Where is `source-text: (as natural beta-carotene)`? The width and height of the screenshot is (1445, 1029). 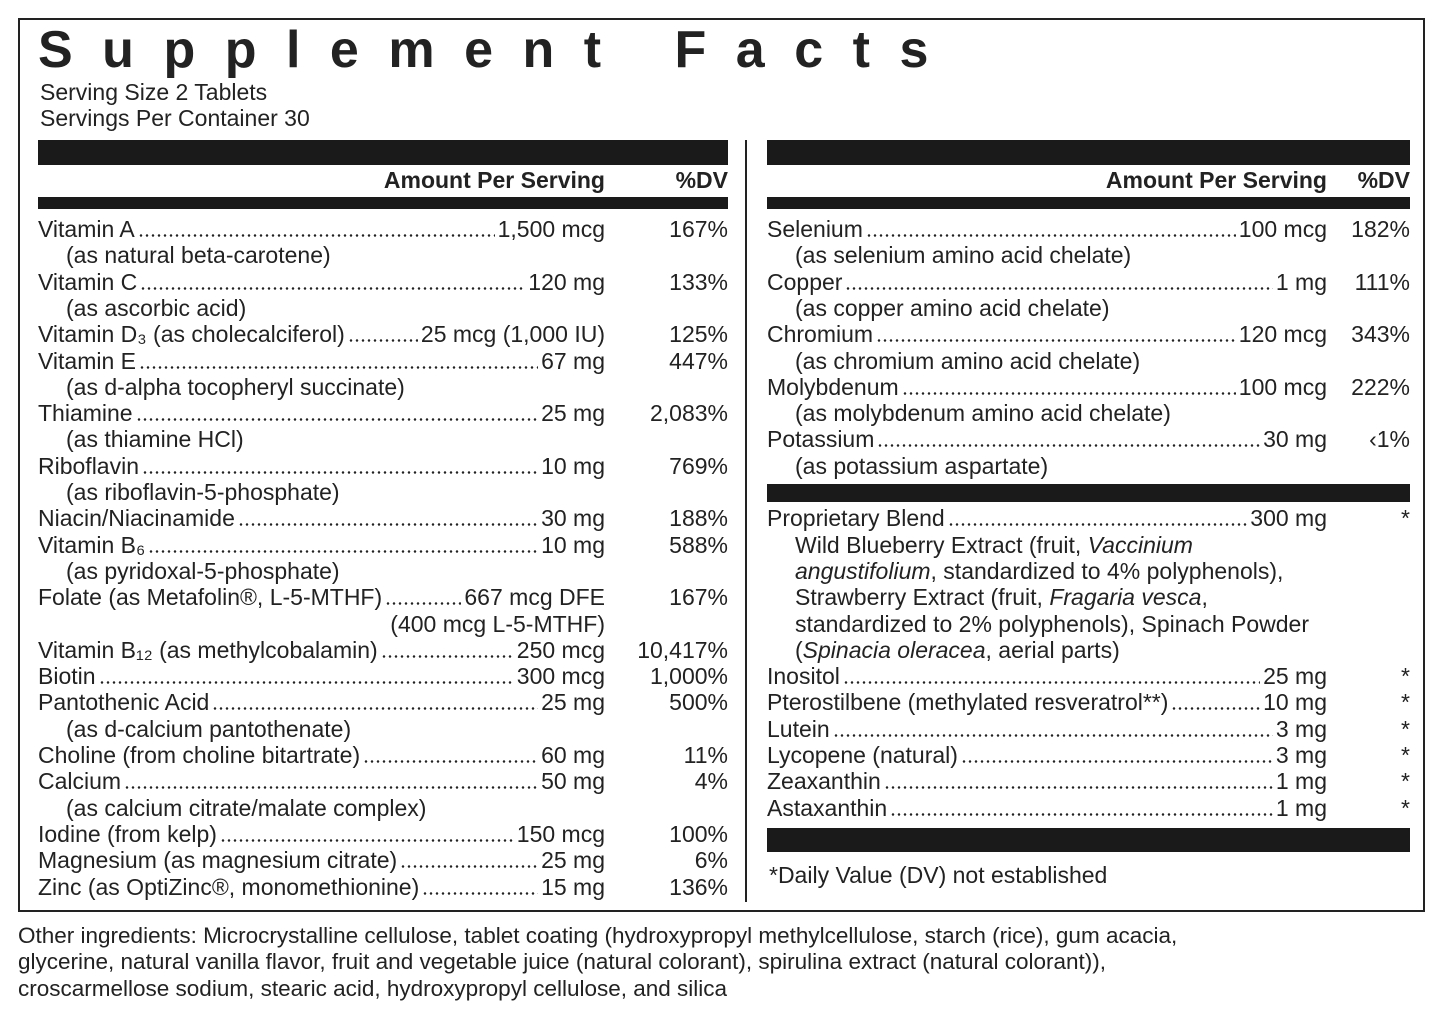
source-text: (as natural beta-carotene) is located at coordinates (198, 255).